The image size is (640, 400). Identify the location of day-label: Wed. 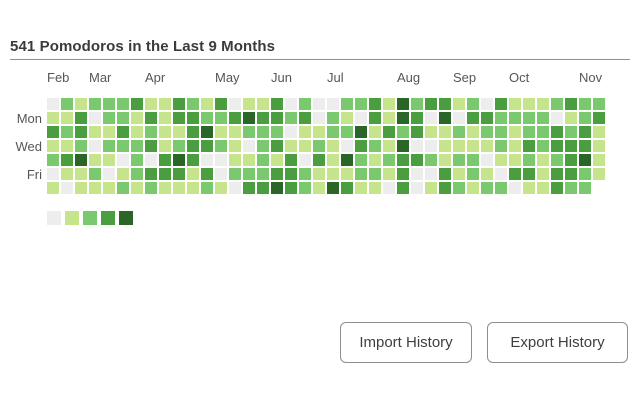
(29, 146).